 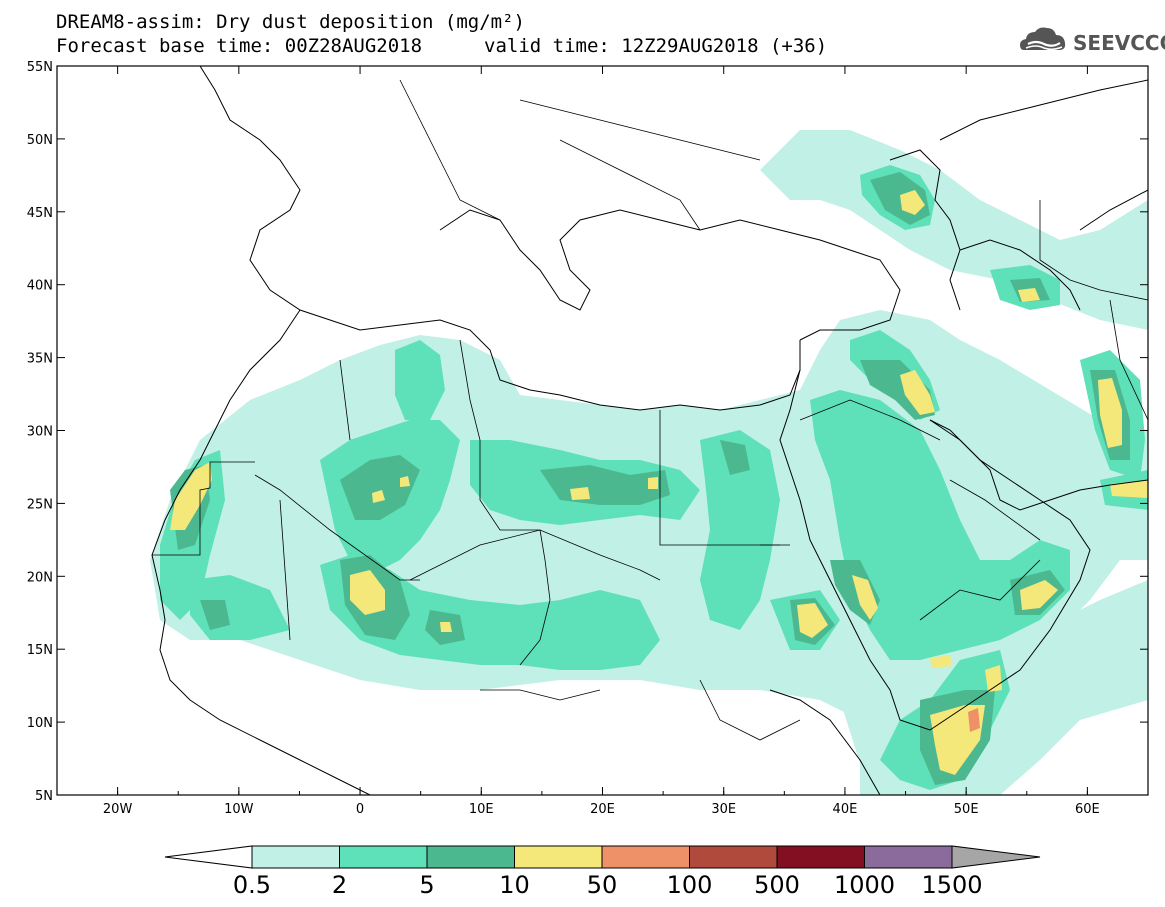 What do you see at coordinates (44, 796) in the screenshot?
I see `lat-tick-label: 5N` at bounding box center [44, 796].